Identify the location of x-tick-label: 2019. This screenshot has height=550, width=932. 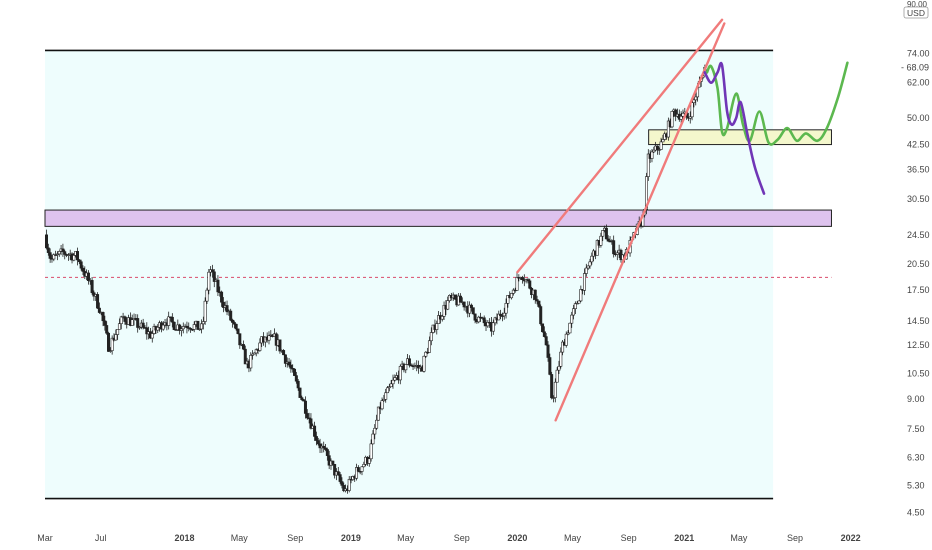
(351, 538).